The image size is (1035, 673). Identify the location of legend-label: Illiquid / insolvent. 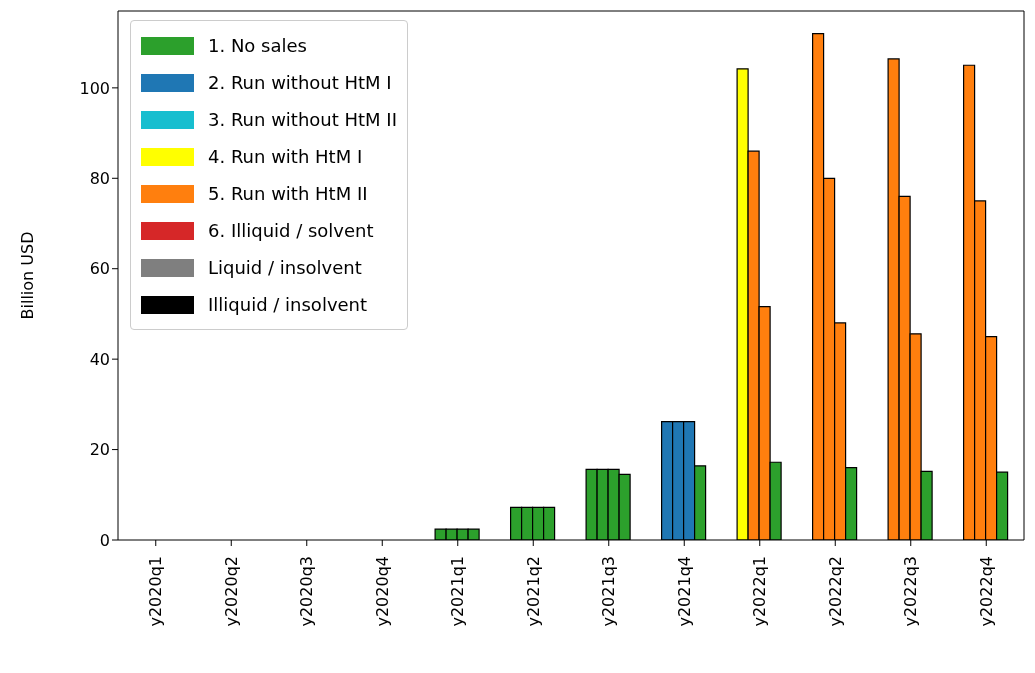
(288, 304).